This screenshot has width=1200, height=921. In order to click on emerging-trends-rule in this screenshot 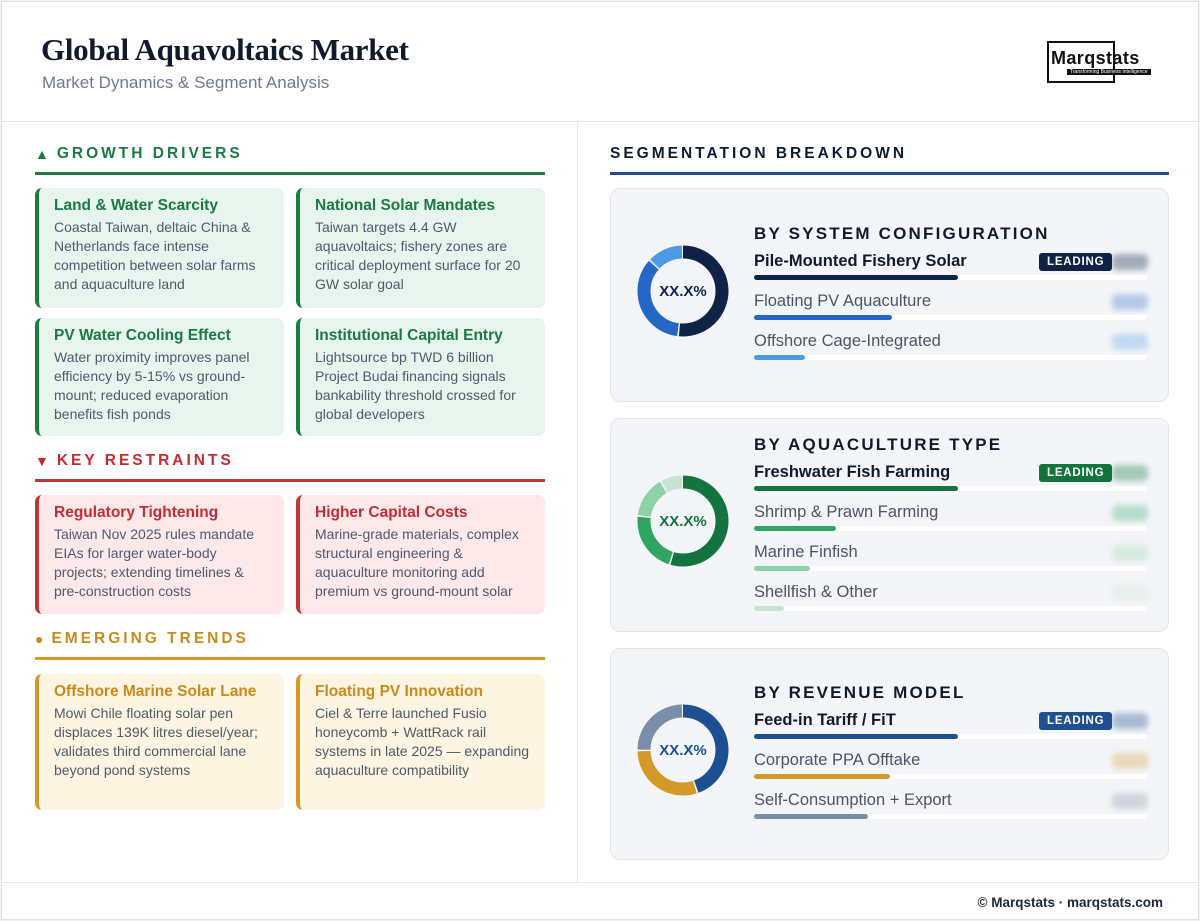, I will do `click(290, 658)`.